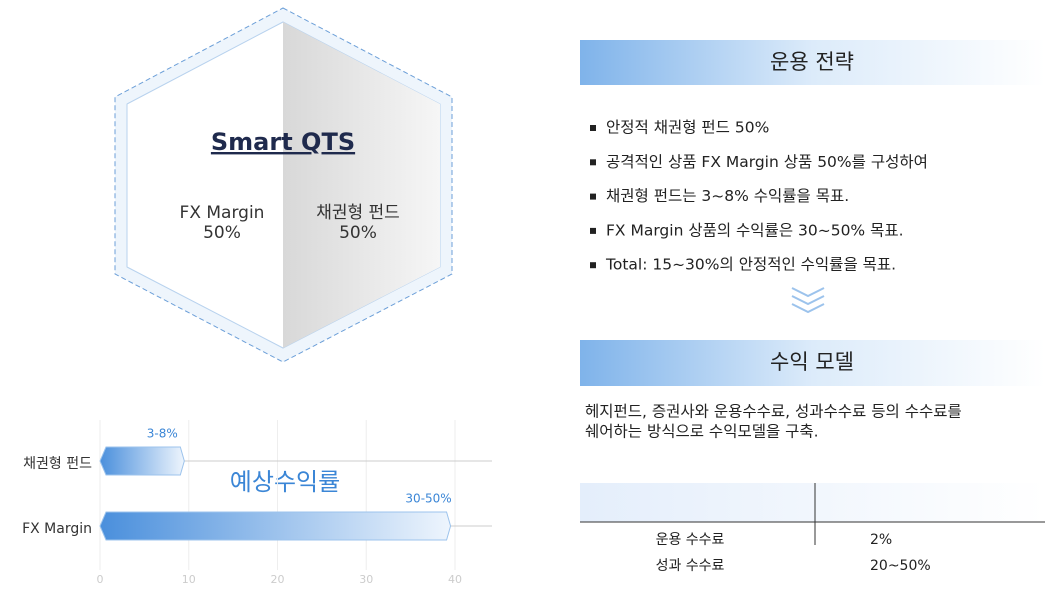  I want to click on x-tick-label: 10, so click(189, 579).